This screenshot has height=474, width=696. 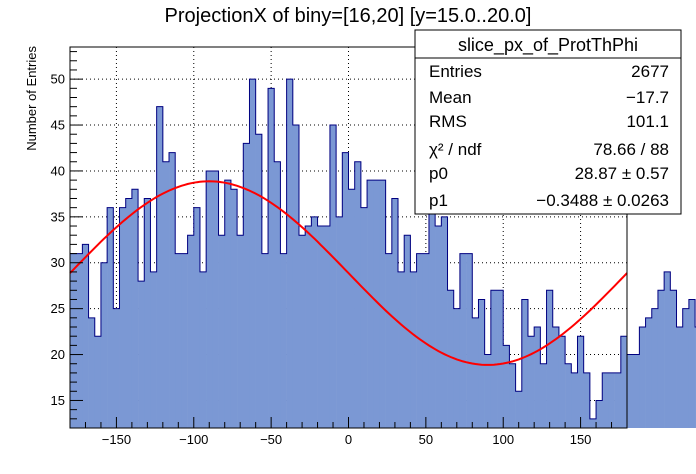 I want to click on y-axis-ticks: 15 20 25 30 35 40 45 50, so click(x=67, y=235).